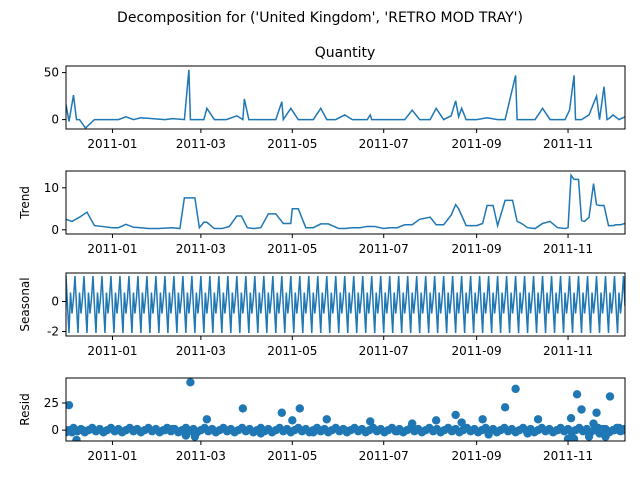 Image resolution: width=640 pixels, height=480 pixels. What do you see at coordinates (53, 332) in the screenshot?
I see `seasonal-ytick-label: -2` at bounding box center [53, 332].